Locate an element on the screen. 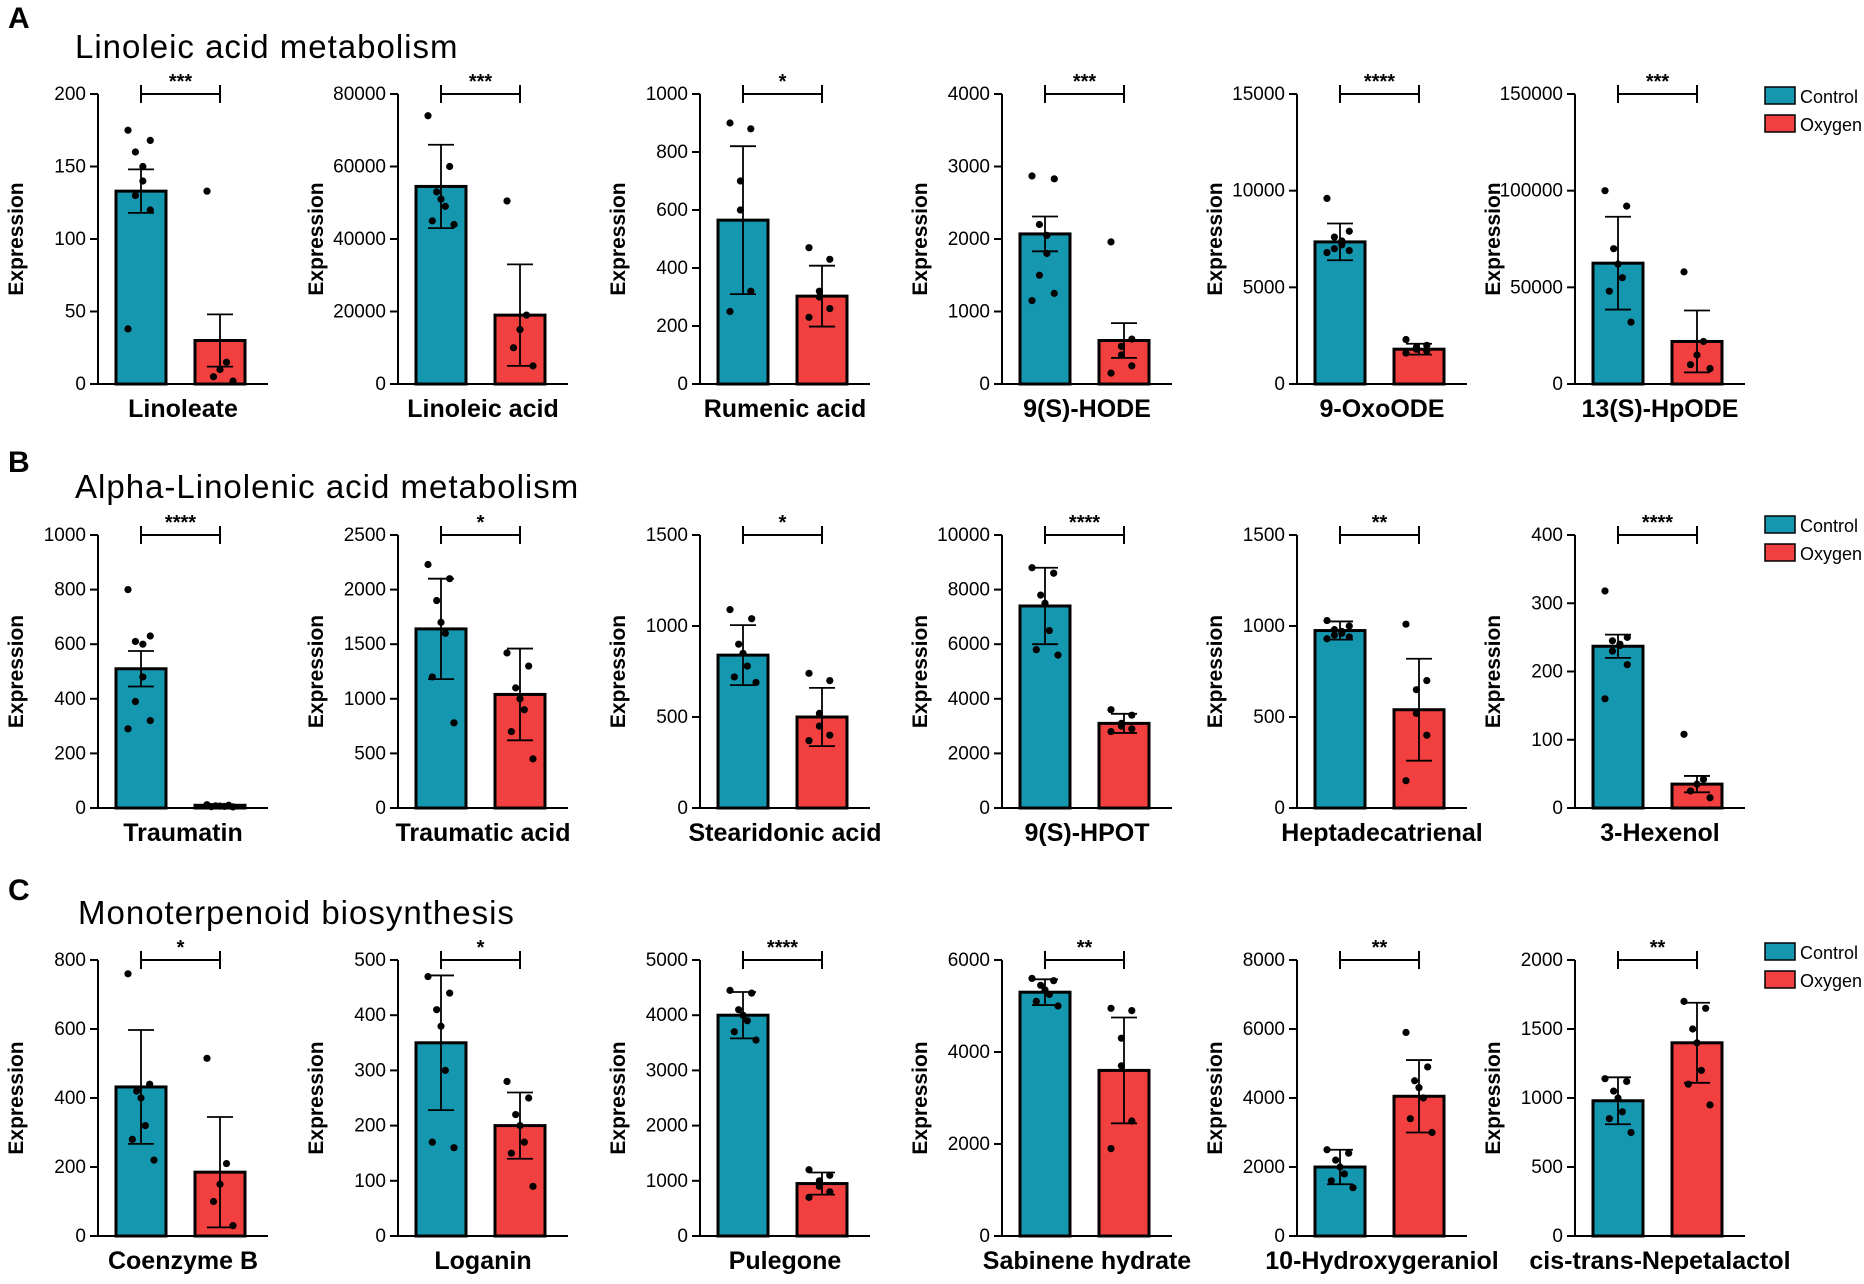 The height and width of the screenshot is (1284, 1864). legend-label-oxygen: Oxygen is located at coordinates (1831, 125).